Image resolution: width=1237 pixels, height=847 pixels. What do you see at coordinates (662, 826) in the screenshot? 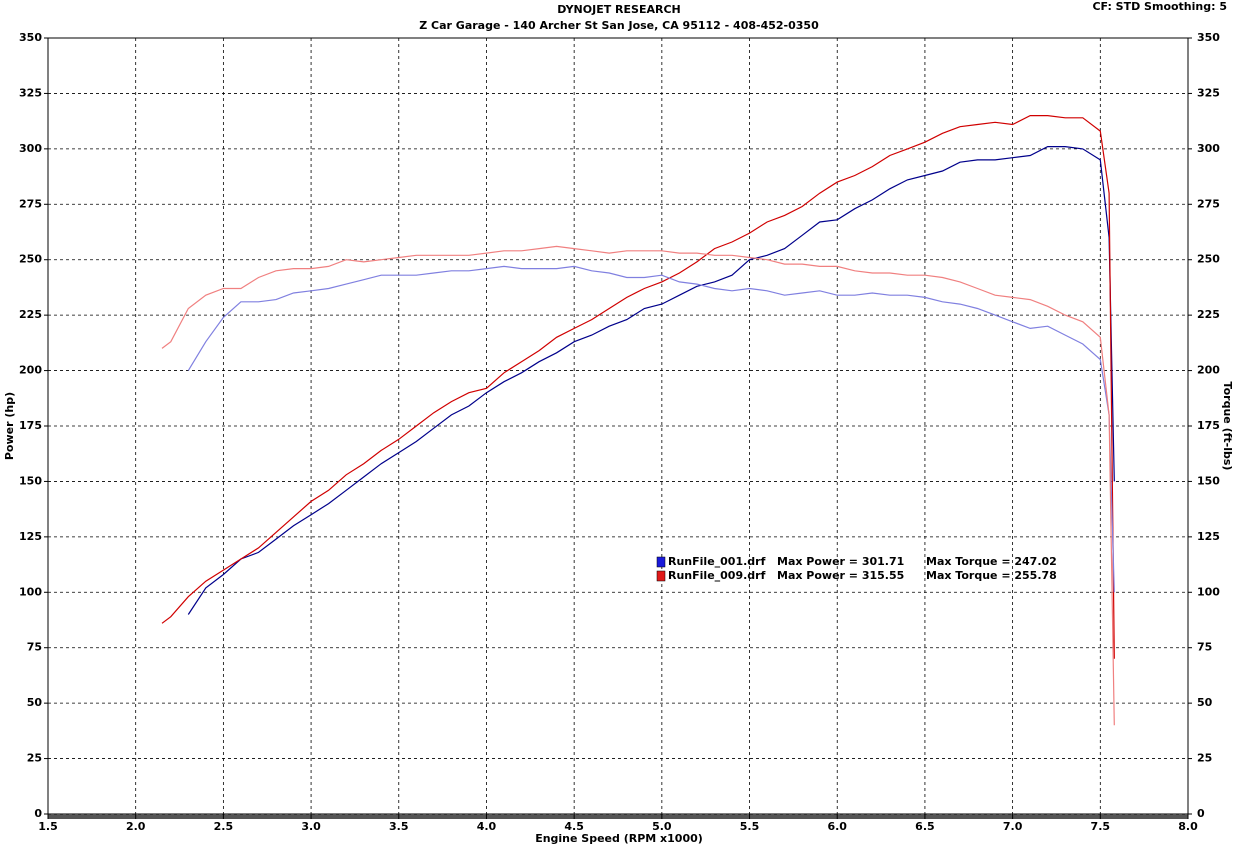
I see `x-tick-label: 5.0` at bounding box center [662, 826].